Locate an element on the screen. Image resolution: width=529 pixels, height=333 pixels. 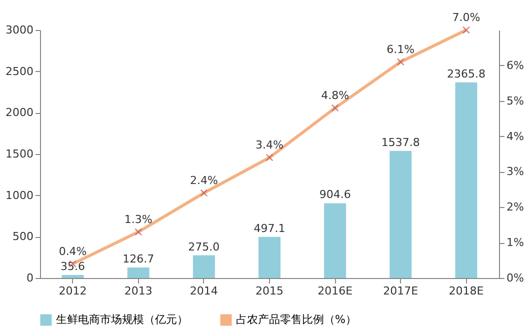
y2-tick-label: 1% is located at coordinates (515, 243).